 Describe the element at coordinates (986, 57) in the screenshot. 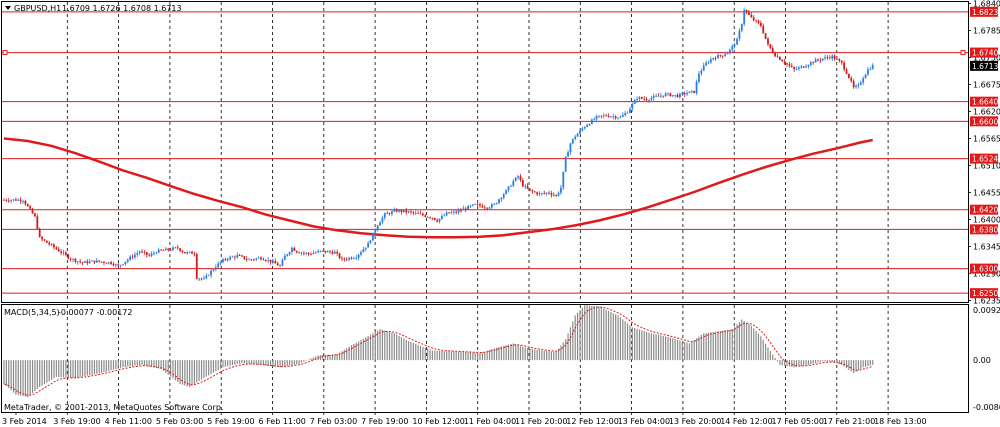

I see `price-tick-label: 1.6730` at that location.